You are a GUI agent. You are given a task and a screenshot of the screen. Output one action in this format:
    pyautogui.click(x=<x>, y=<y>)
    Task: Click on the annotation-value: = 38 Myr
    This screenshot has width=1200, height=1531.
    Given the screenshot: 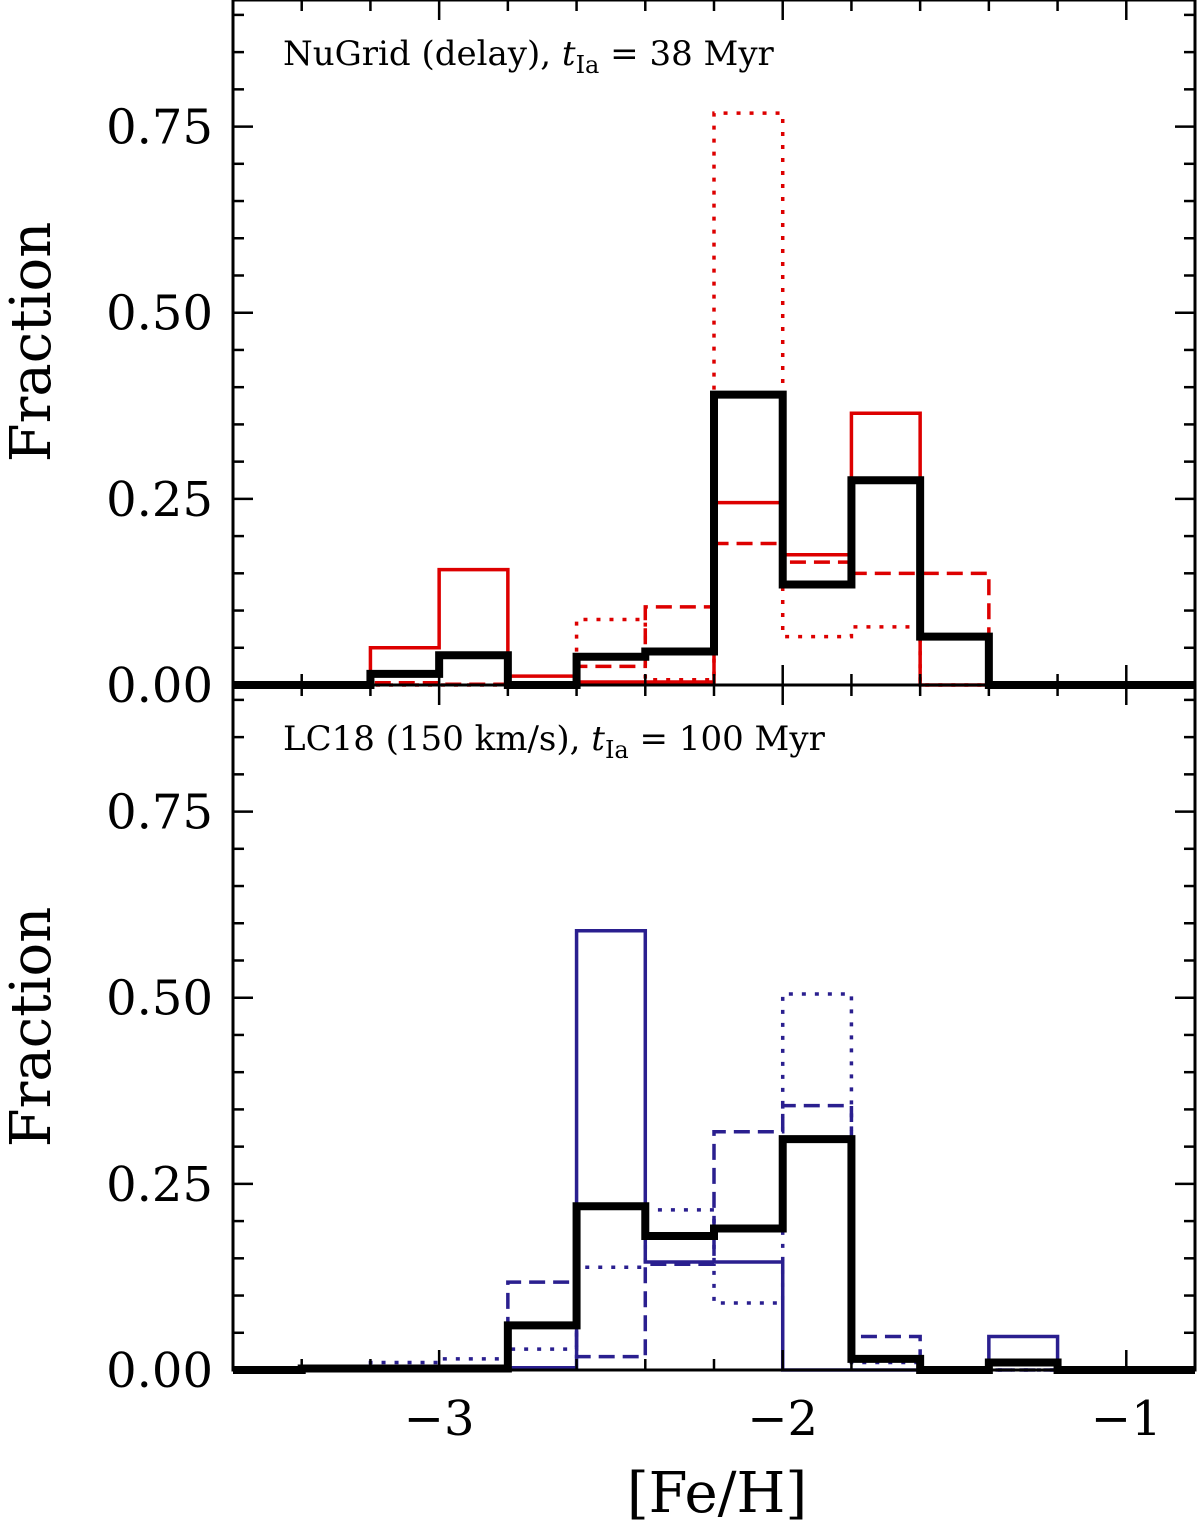 What is the action you would take?
    pyautogui.click(x=686, y=54)
    